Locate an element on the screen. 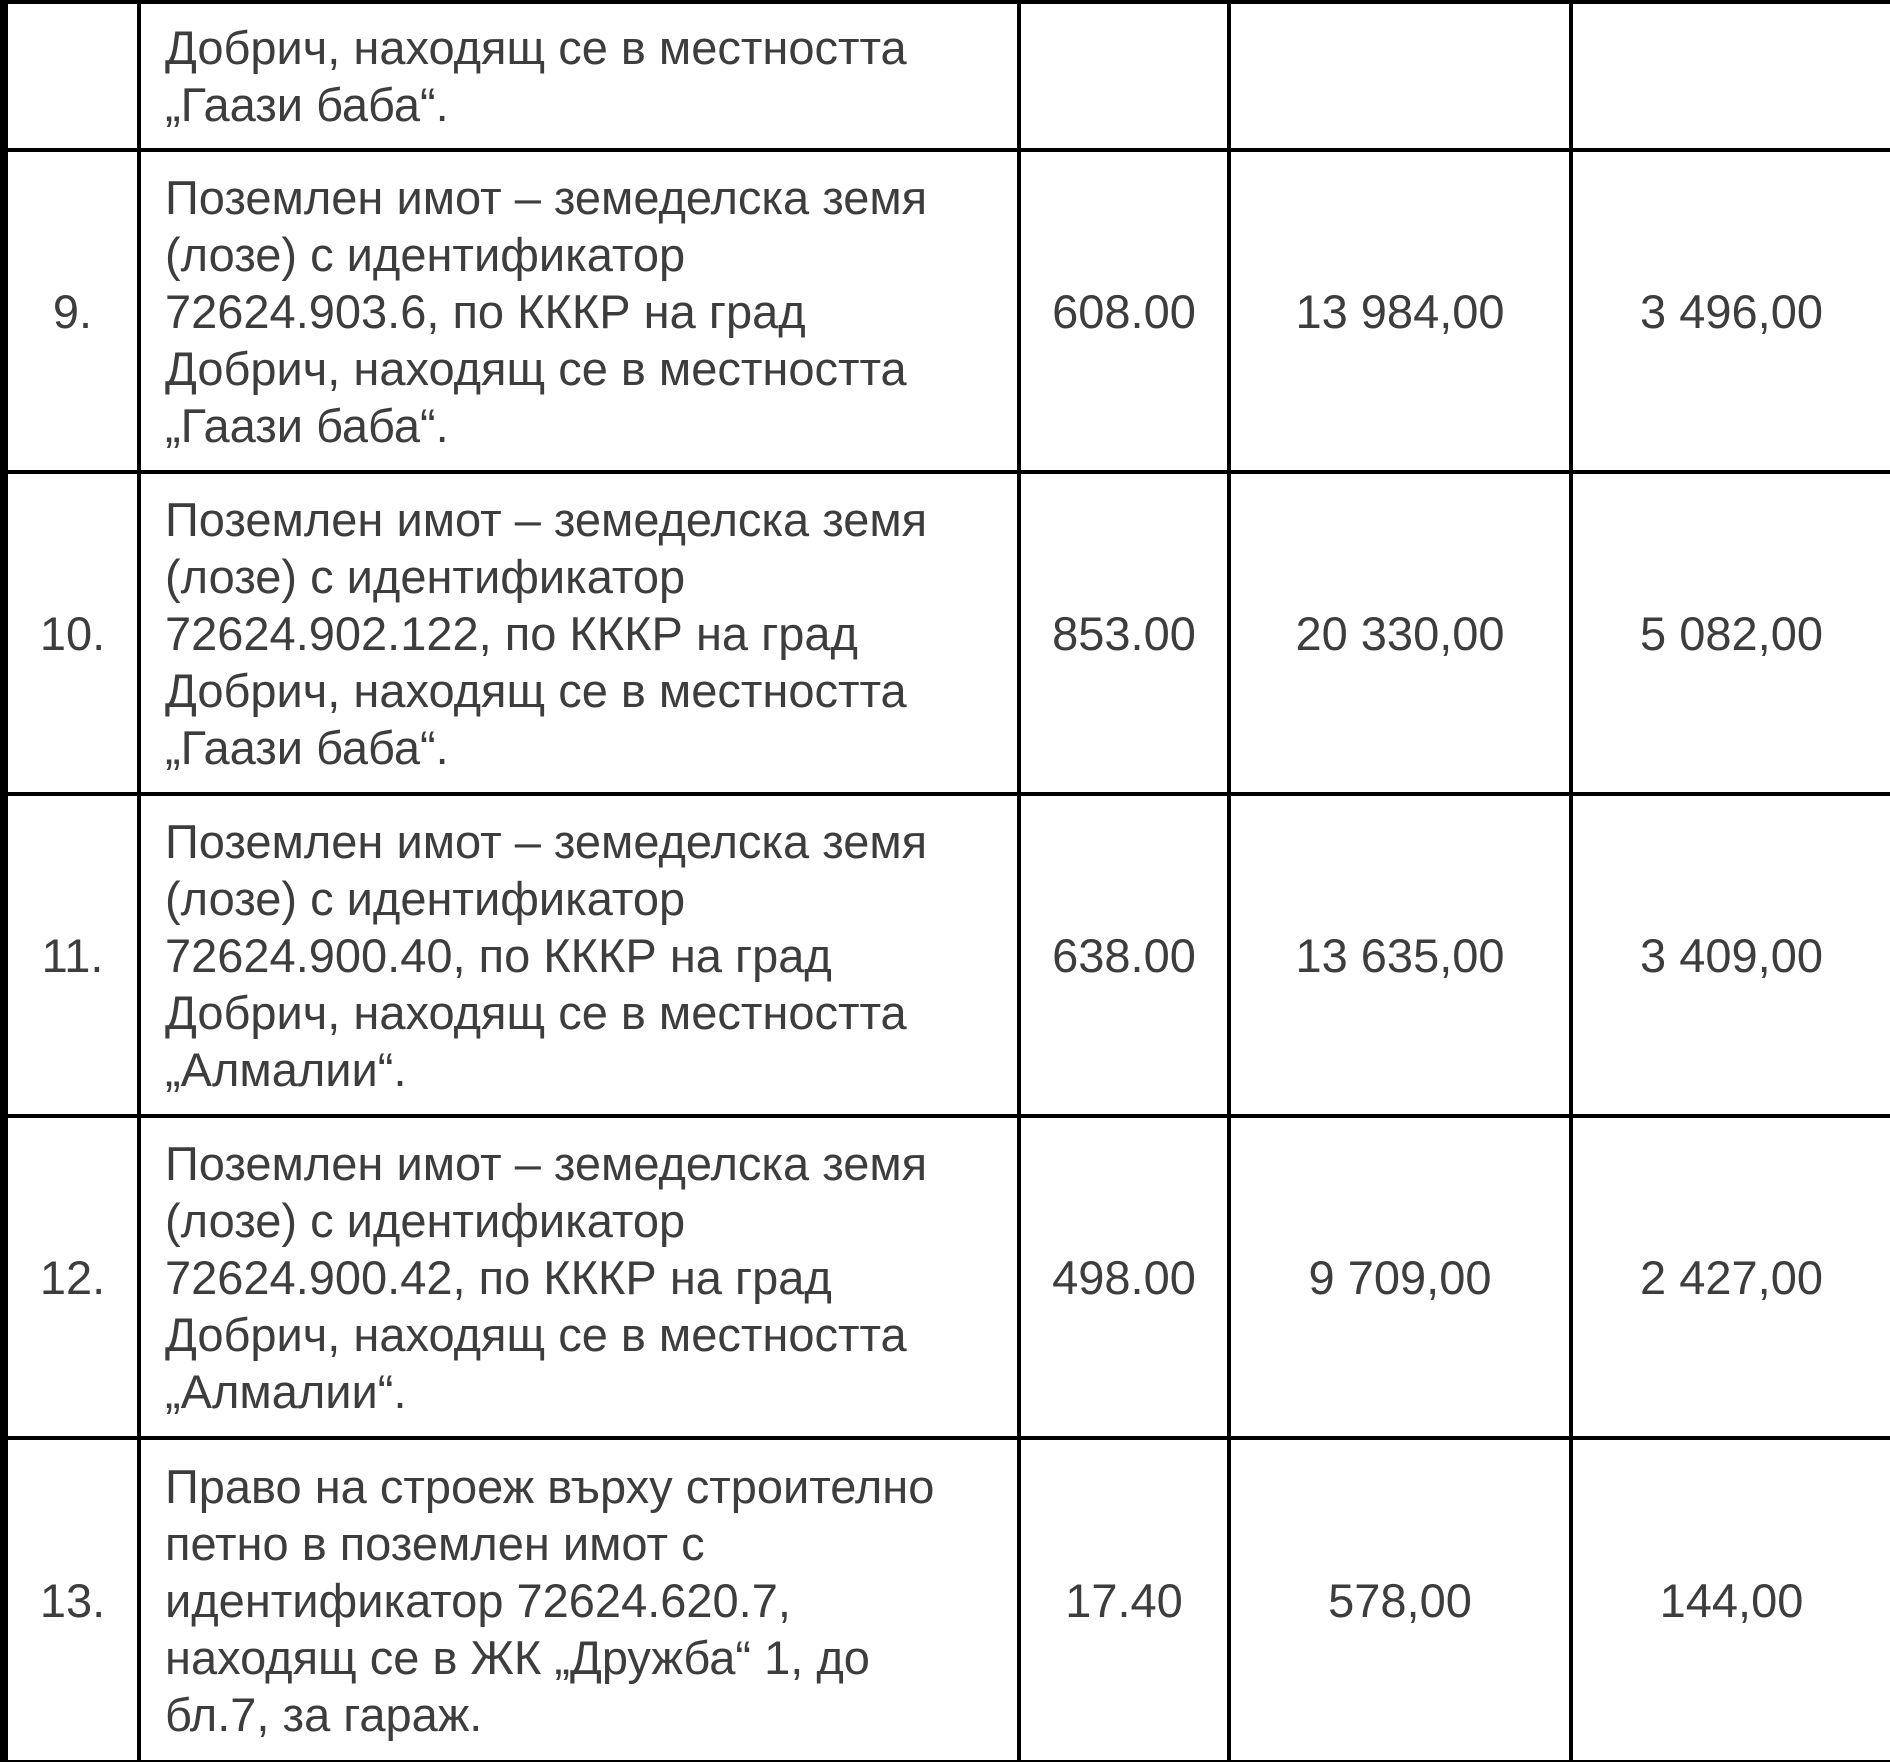 The height and width of the screenshot is (1762, 1890). amount-cell-2: 3 409,00 is located at coordinates (1729, 955).